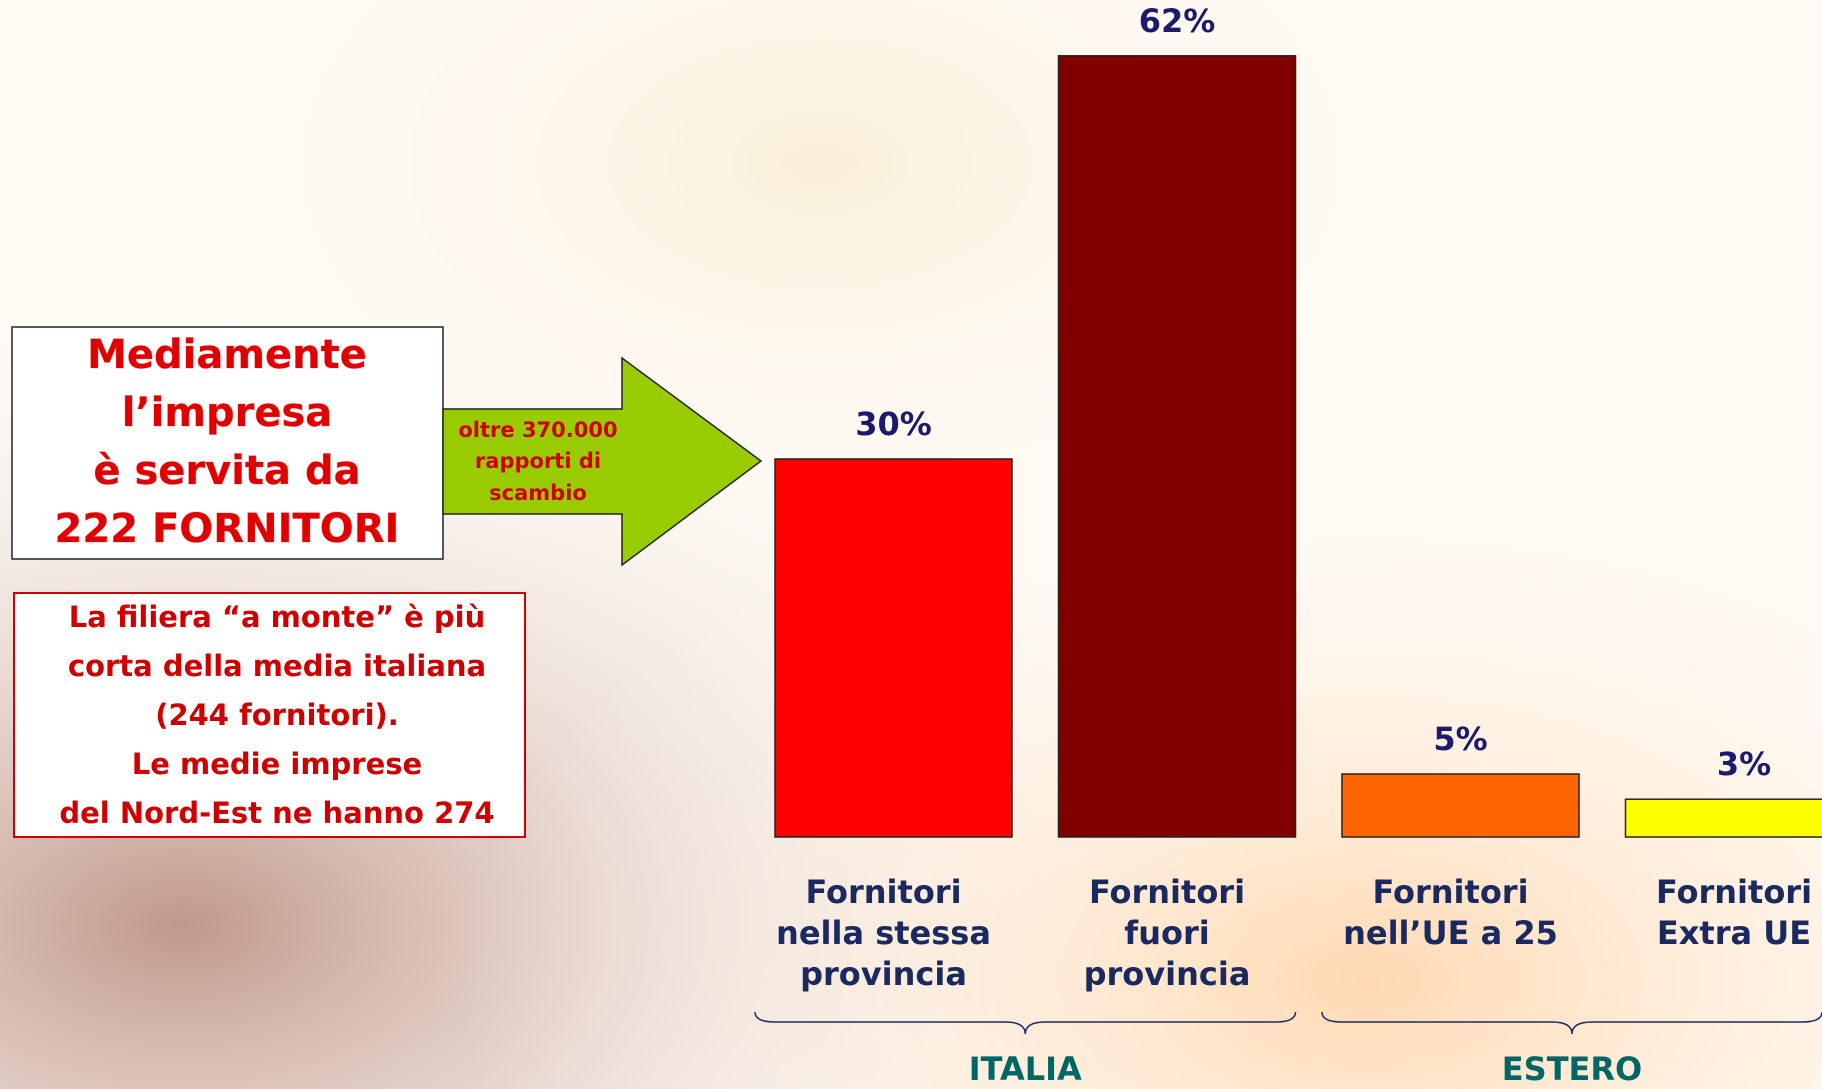 The width and height of the screenshot is (1822, 1089). What do you see at coordinates (1177, 21) in the screenshot?
I see `value-label: 62%` at bounding box center [1177, 21].